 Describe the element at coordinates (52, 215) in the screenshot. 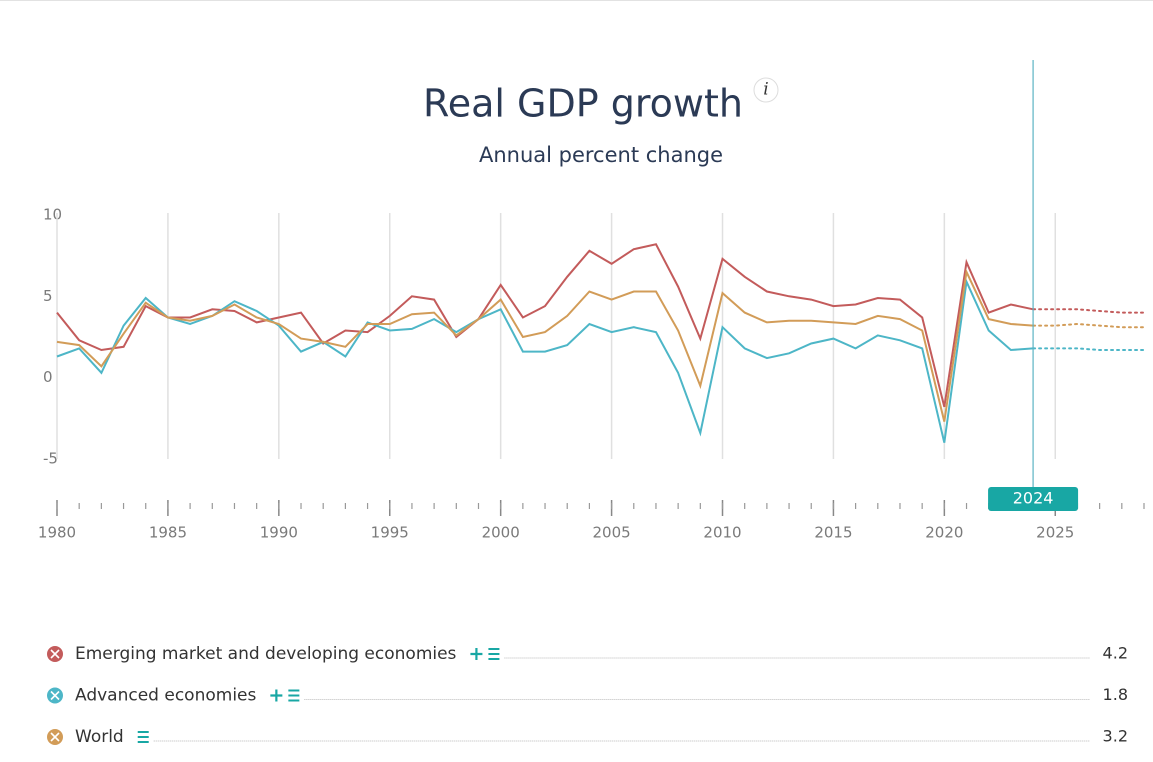

I see `y-tick-label: 10` at that location.